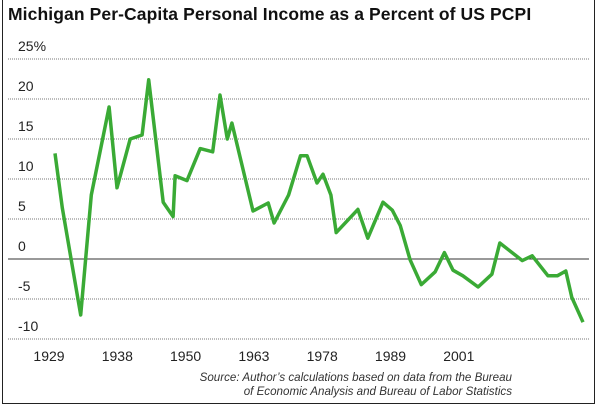 This screenshot has width=600, height=408. I want to click on y-tick-label: -10, so click(28, 326).